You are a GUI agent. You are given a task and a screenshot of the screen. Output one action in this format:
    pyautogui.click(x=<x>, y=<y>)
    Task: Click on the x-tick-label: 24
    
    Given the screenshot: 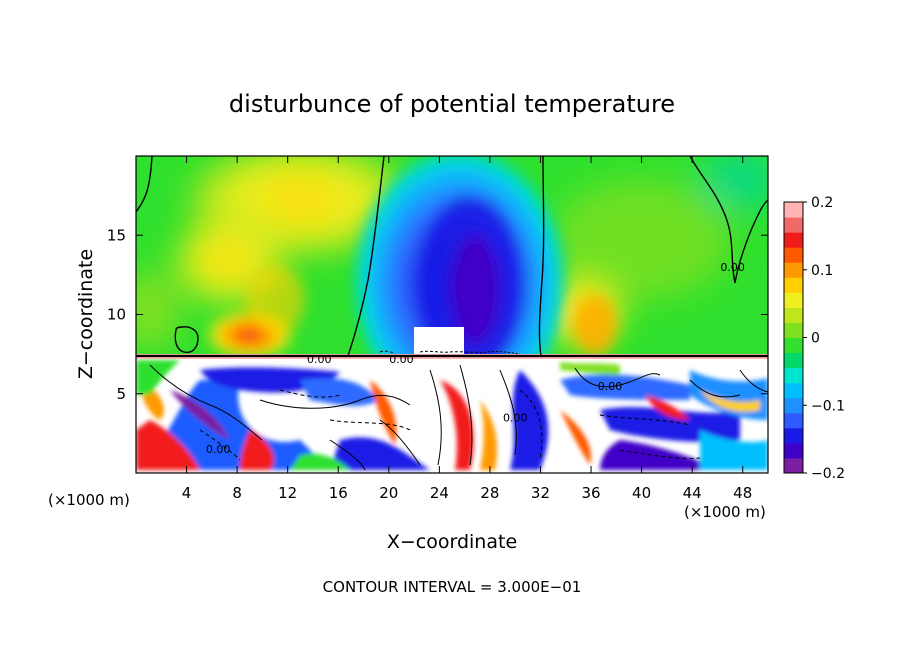 What is the action you would take?
    pyautogui.click(x=439, y=493)
    